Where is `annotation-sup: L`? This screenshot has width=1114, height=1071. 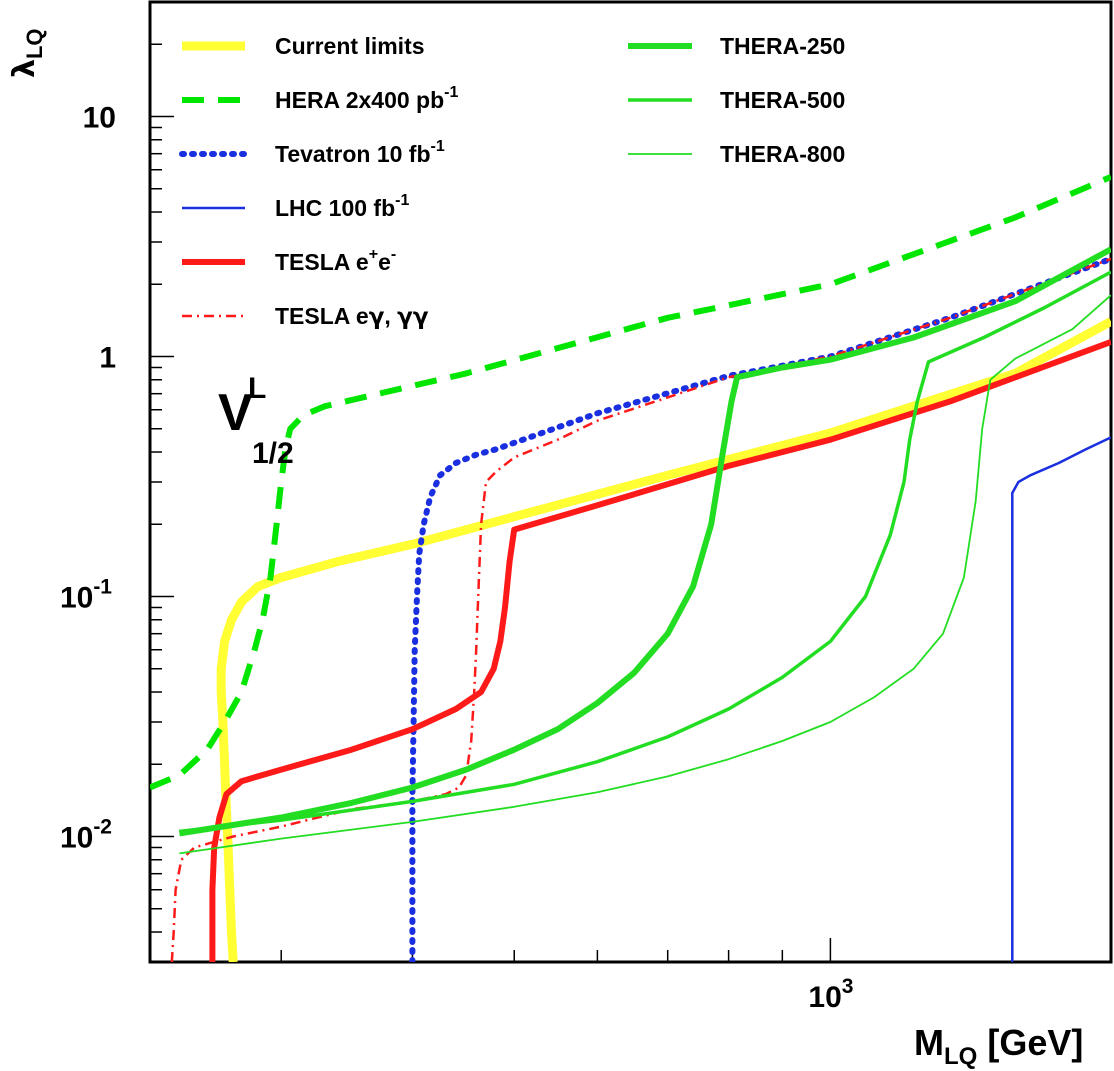 annotation-sup: L is located at coordinates (257, 388).